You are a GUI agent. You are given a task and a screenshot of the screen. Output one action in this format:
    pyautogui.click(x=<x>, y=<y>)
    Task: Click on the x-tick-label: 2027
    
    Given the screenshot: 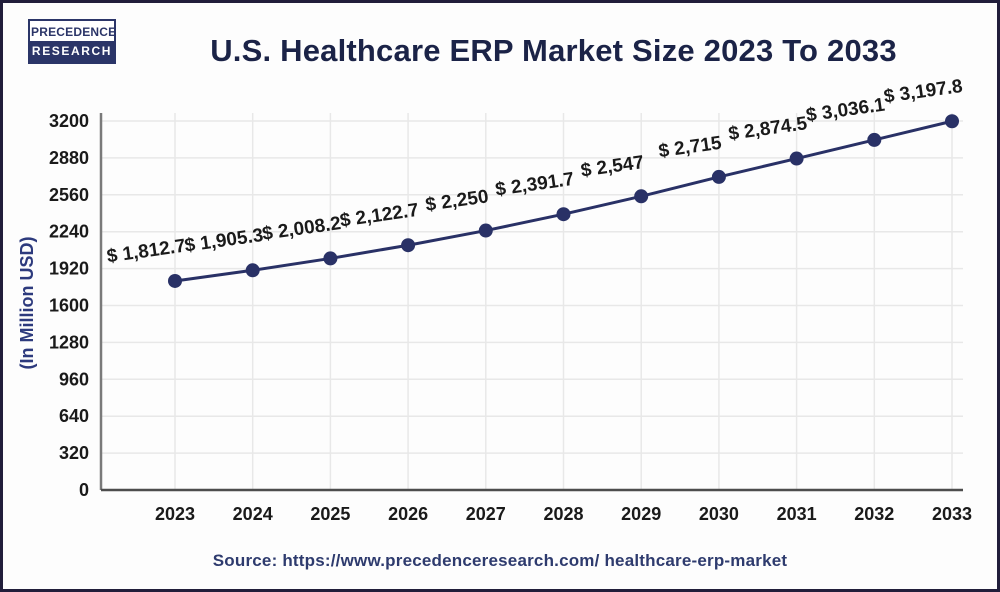 What is the action you would take?
    pyautogui.click(x=486, y=514)
    